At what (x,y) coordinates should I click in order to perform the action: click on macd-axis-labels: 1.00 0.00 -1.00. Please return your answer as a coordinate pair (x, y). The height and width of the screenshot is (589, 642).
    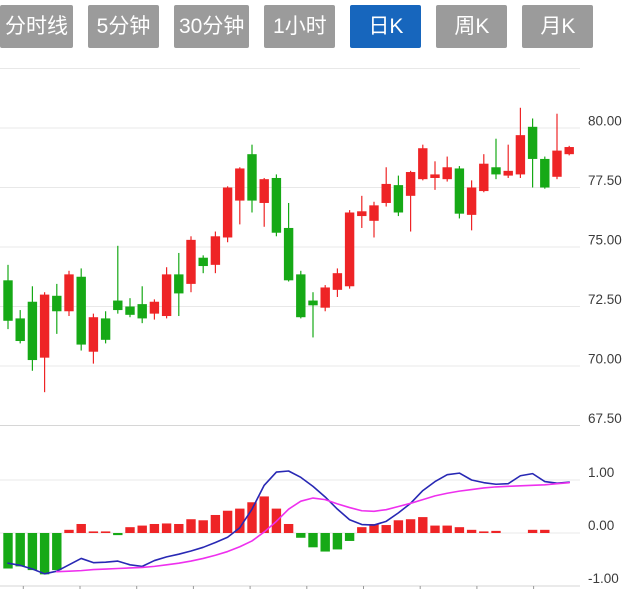
    Looking at the image, I should click on (603, 525).